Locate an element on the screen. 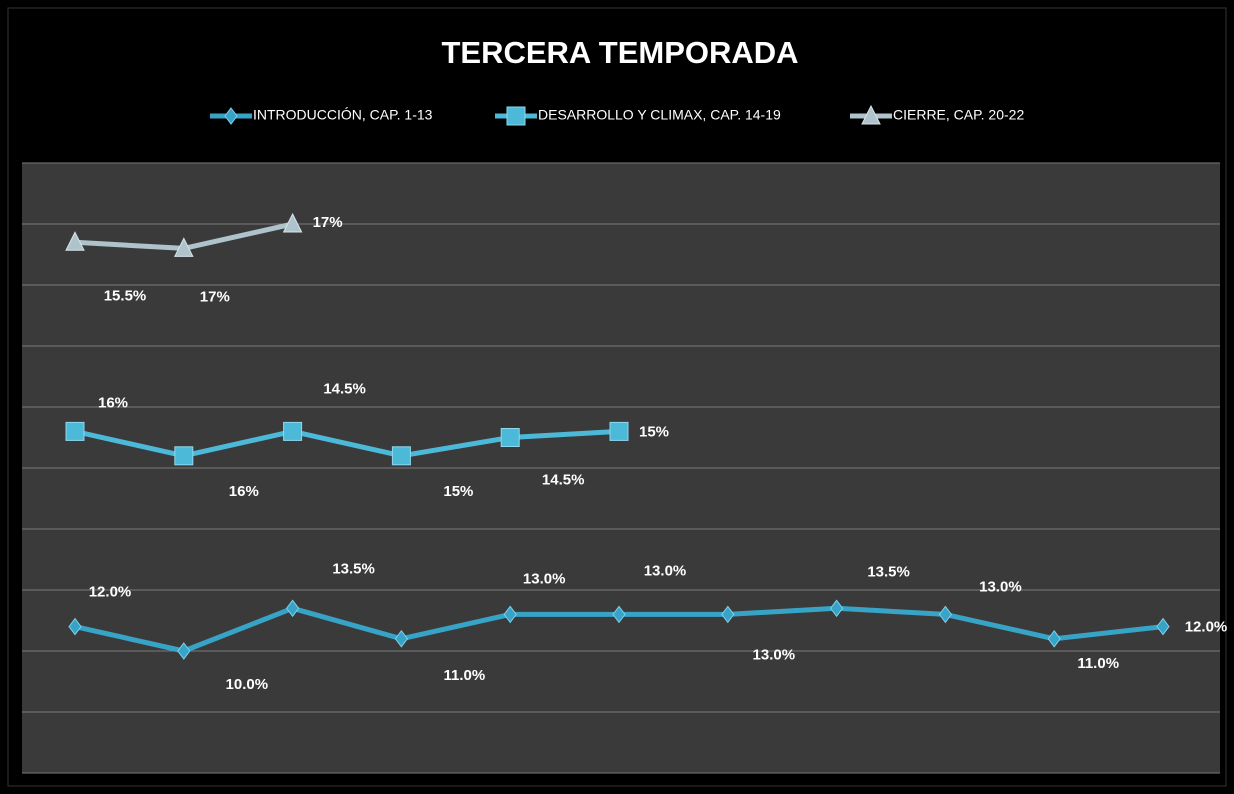  data-label: 15.5% is located at coordinates (125, 295).